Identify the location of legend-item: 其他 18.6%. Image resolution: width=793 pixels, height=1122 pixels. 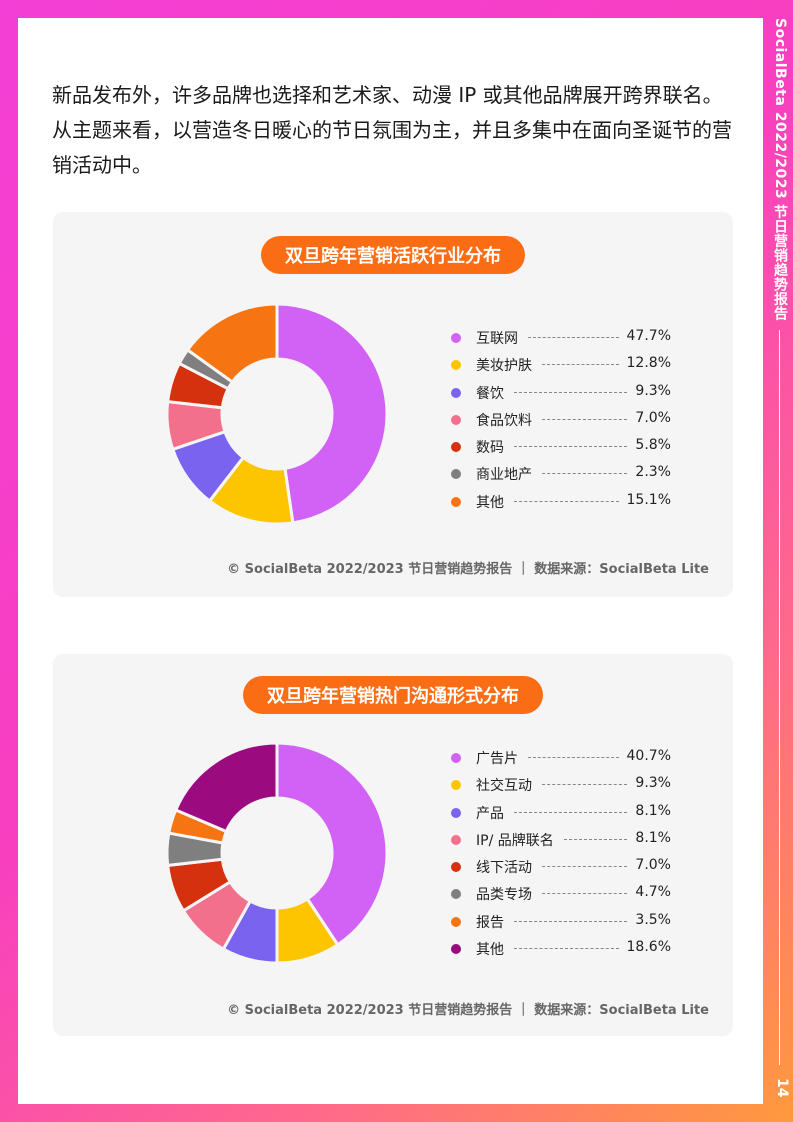
(561, 952).